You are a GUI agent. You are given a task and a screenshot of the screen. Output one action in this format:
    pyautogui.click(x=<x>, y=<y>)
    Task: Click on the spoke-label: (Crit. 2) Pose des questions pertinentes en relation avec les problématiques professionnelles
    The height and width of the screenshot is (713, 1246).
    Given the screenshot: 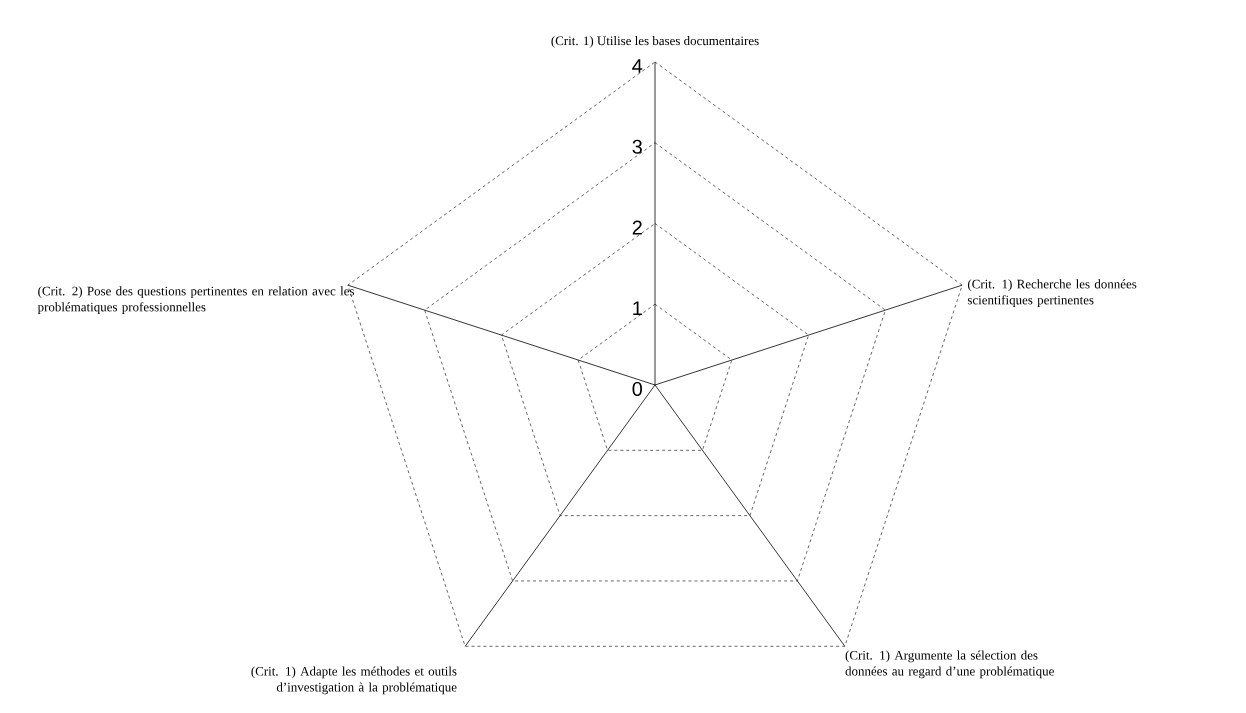 What is the action you would take?
    pyautogui.click(x=196, y=300)
    